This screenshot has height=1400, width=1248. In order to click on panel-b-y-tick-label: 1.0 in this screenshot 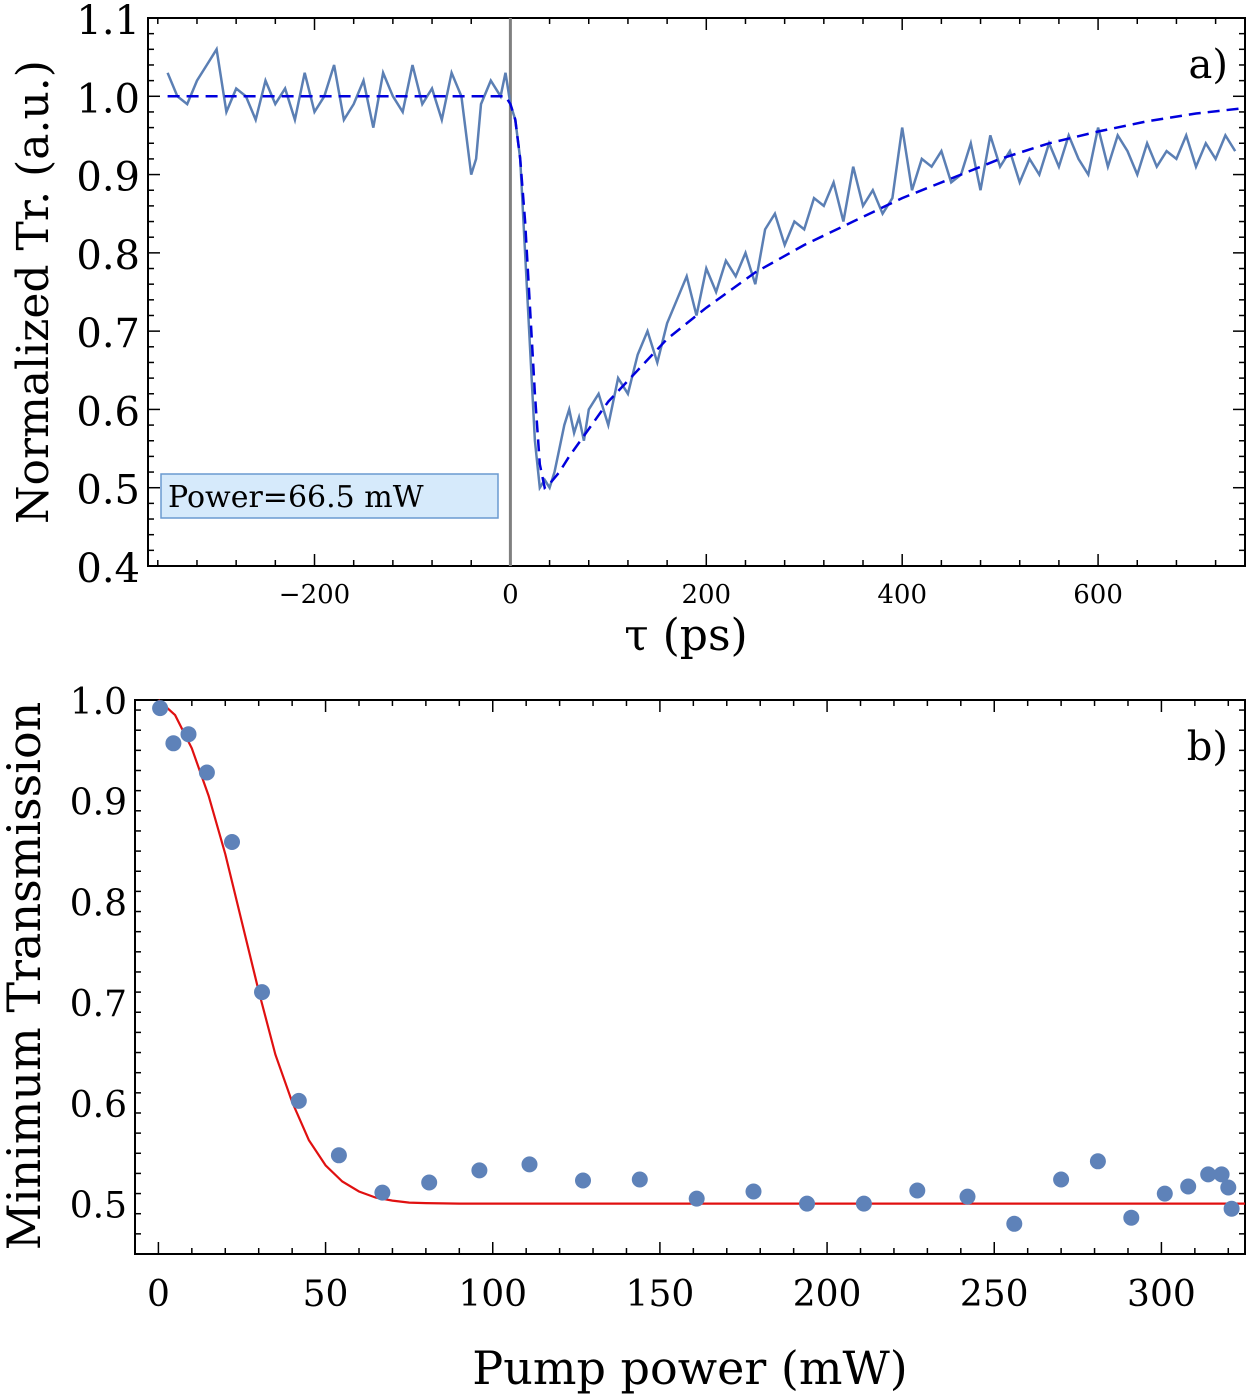, I will do `click(98, 702)`.